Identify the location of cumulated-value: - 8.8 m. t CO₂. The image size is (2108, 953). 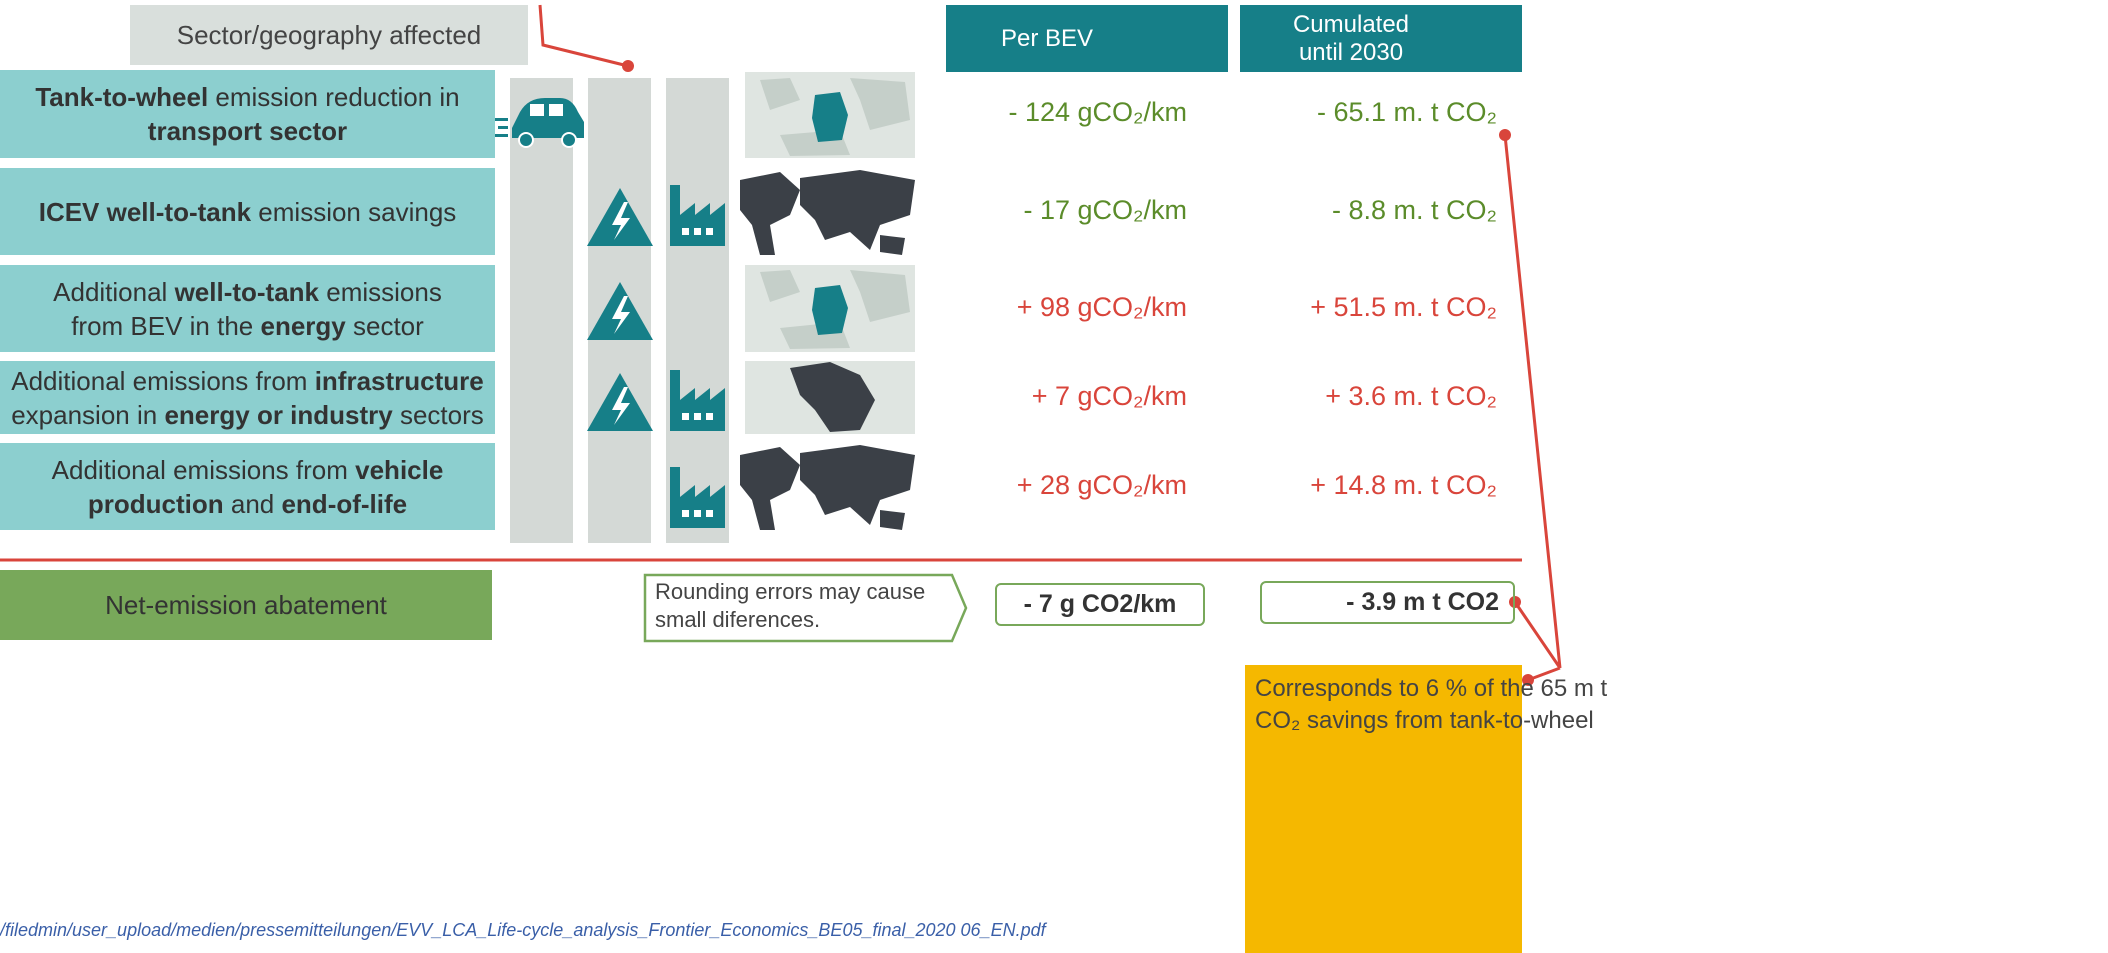
(1414, 209).